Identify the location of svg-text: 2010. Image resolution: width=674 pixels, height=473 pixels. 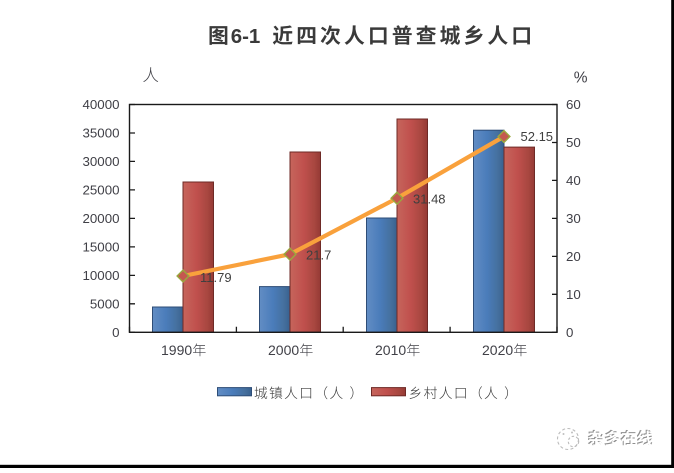
(390, 350).